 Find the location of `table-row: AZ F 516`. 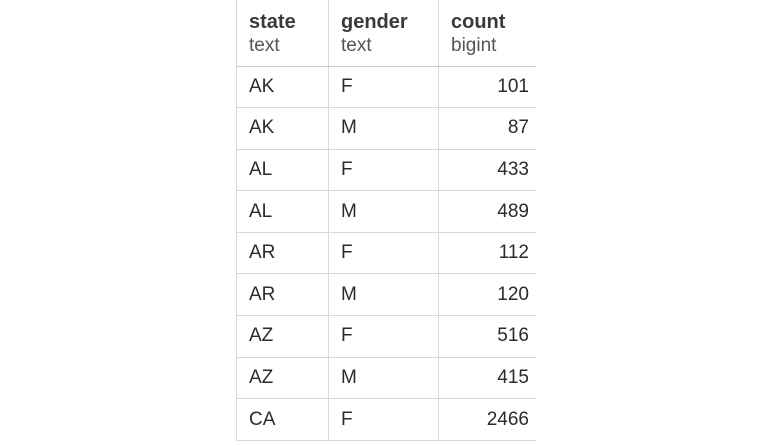

table-row: AZ F 516 is located at coordinates (386, 336).